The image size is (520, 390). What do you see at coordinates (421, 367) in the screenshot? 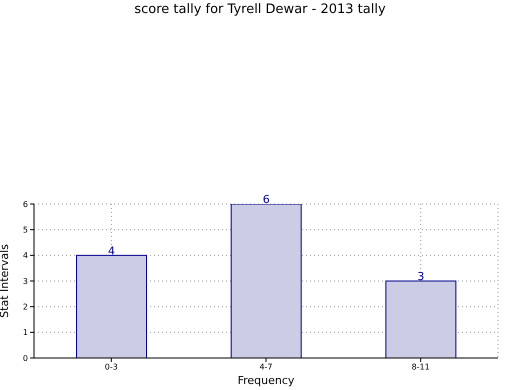
I see `x-tick-label: 8-11` at bounding box center [421, 367].